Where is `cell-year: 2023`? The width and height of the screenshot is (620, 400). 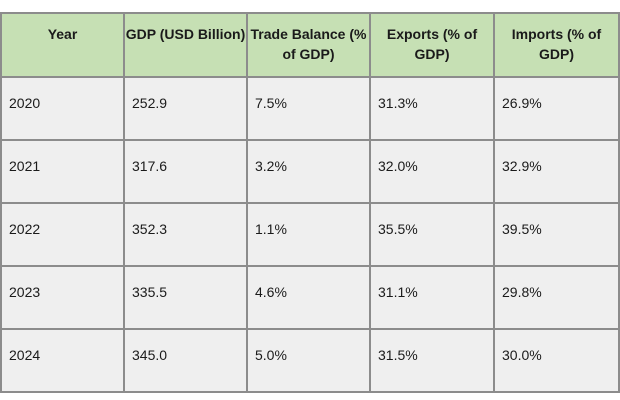 cell-year: 2023 is located at coordinates (62, 297).